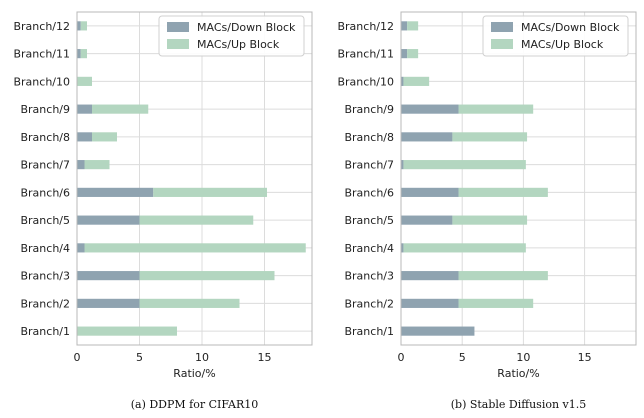 The width and height of the screenshot is (644, 418). I want to click on chart-caption: (b) Stable Diffusion v1.5, so click(519, 404).